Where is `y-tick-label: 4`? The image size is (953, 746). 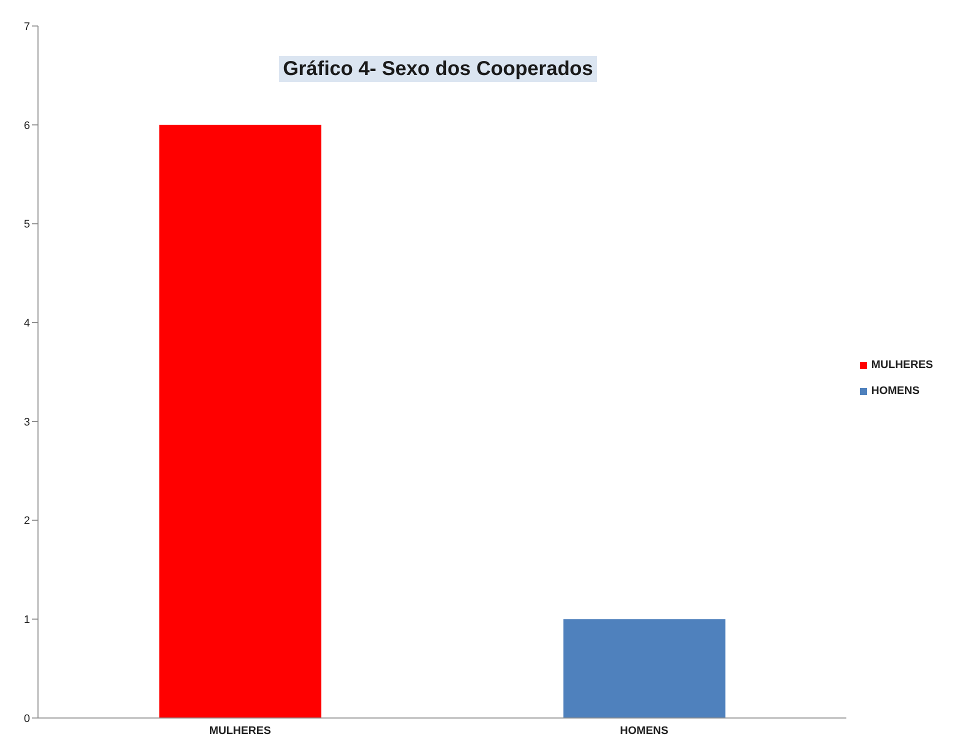 y-tick-label: 4 is located at coordinates (27, 323).